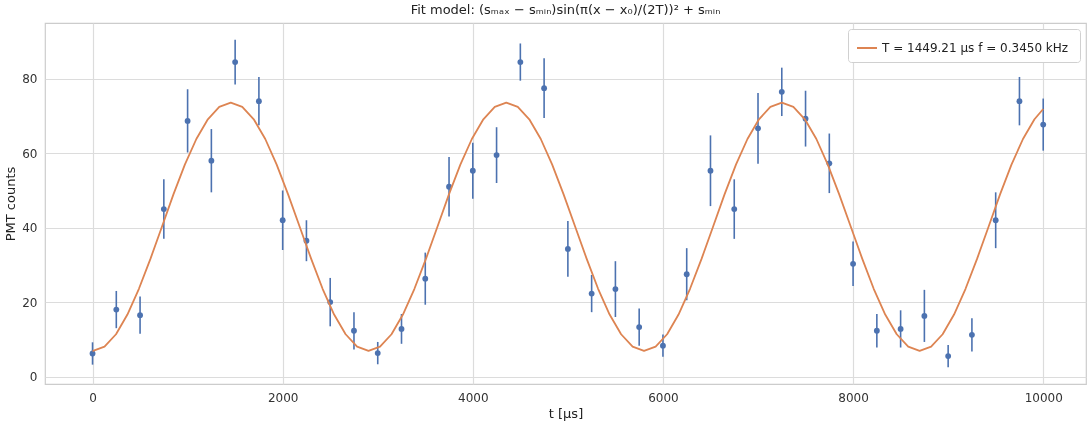 The height and width of the screenshot is (424, 1088). I want to click on y-tick-label: 60, so click(30, 153).